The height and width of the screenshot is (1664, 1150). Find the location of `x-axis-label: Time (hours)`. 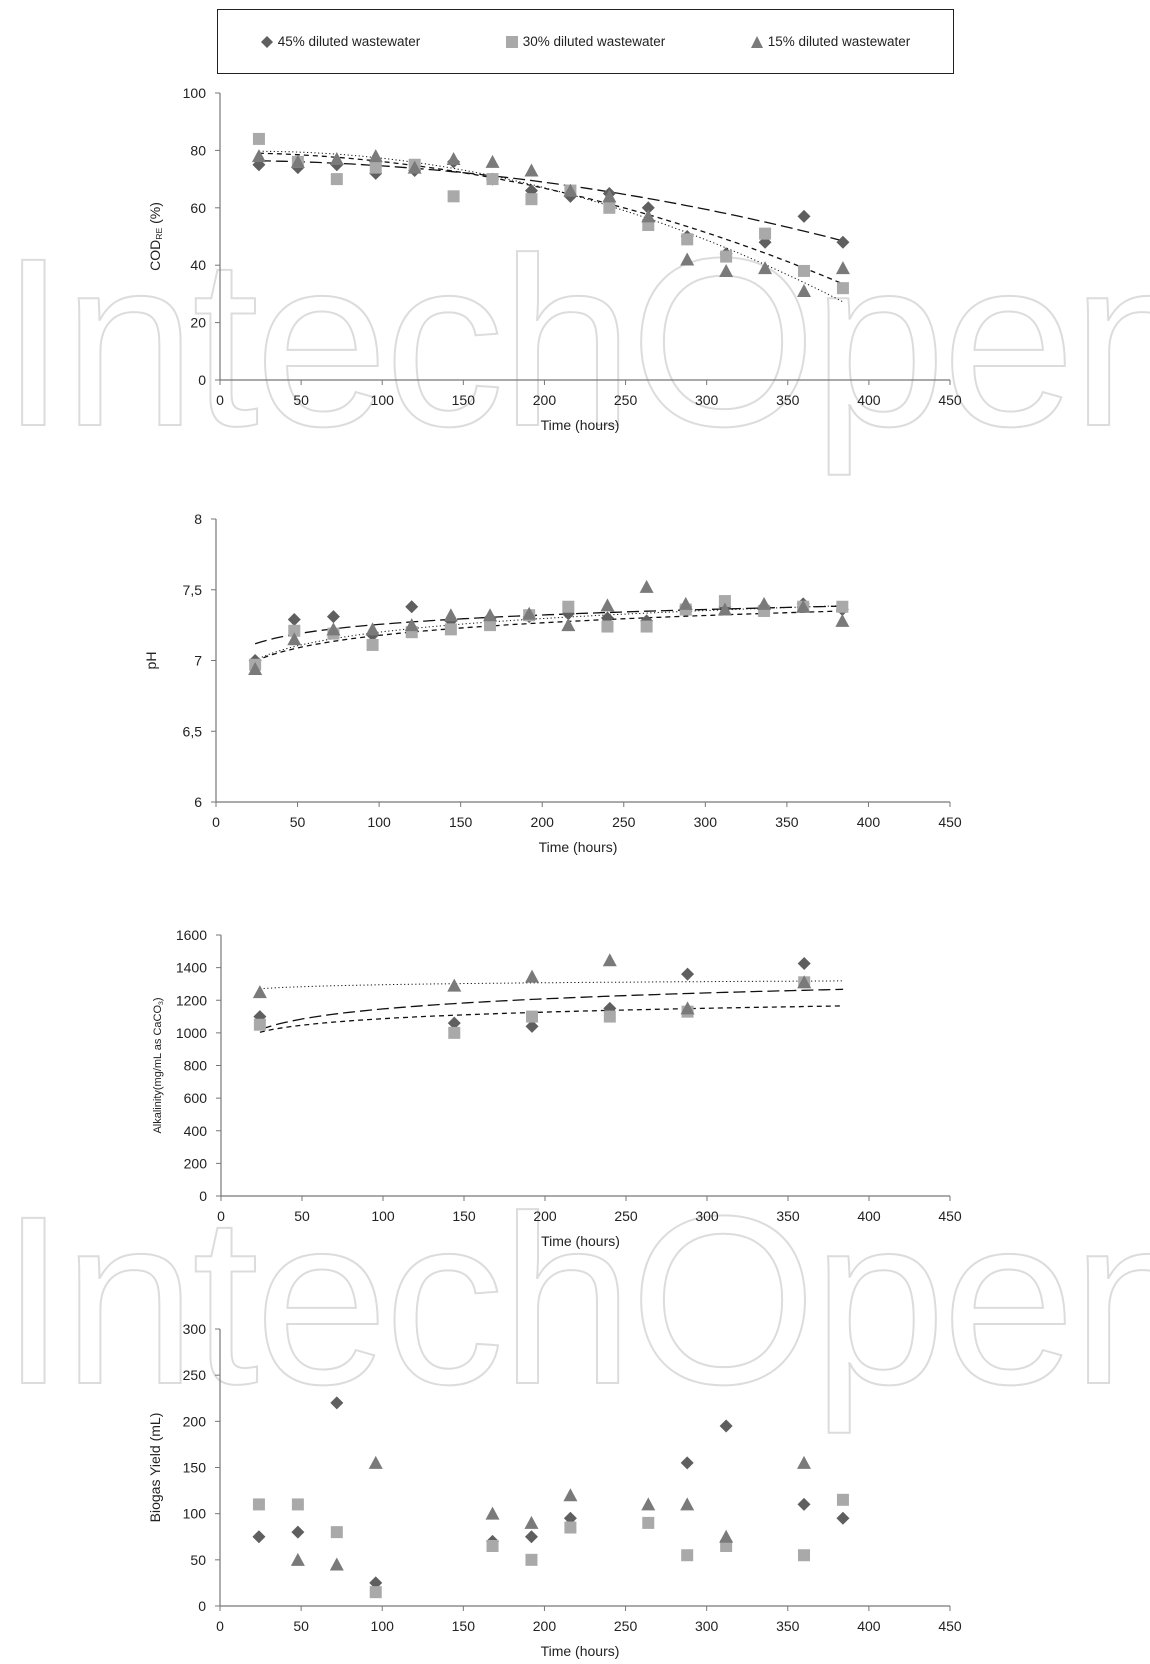

x-axis-label: Time (hours) is located at coordinates (580, 1241).